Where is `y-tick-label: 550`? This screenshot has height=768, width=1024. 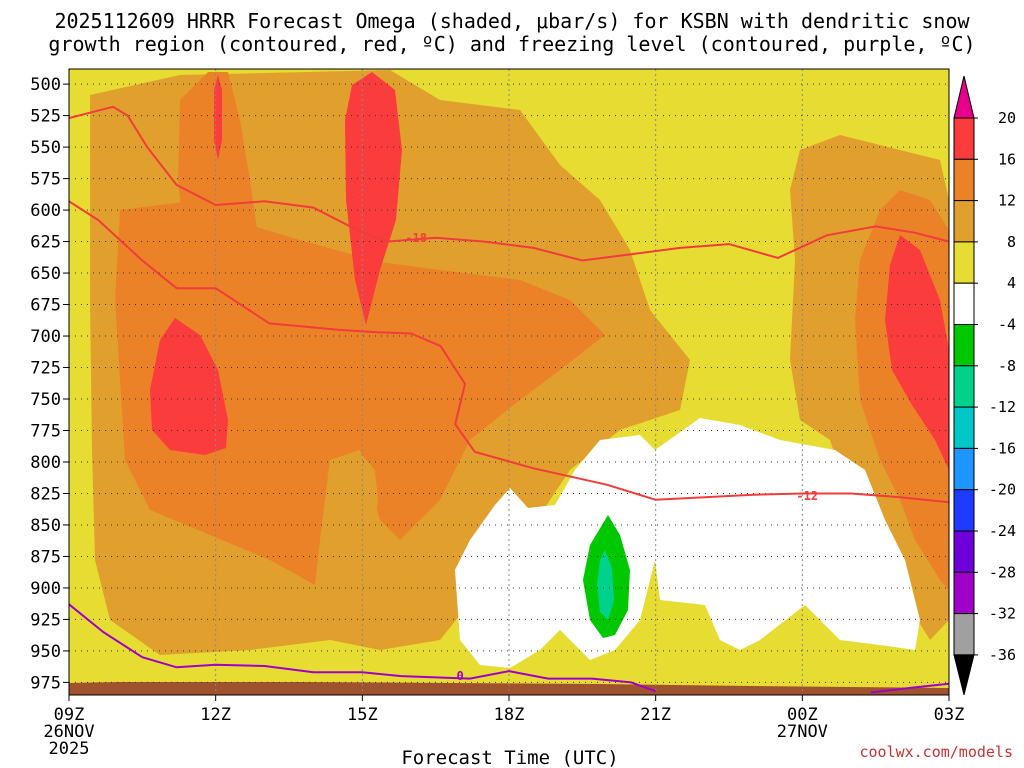 y-tick-label: 550 is located at coordinates (45, 148).